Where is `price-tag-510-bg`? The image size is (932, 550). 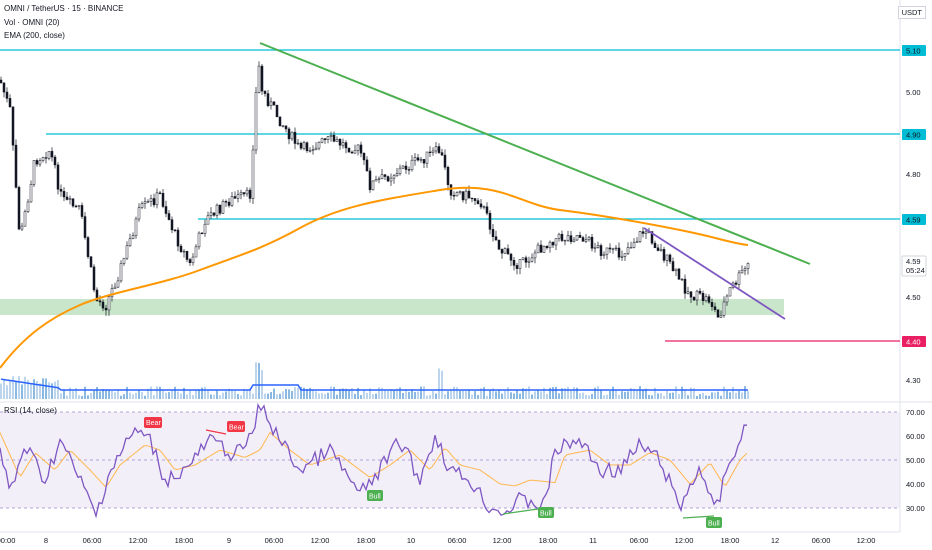 price-tag-510-bg is located at coordinates (914, 50).